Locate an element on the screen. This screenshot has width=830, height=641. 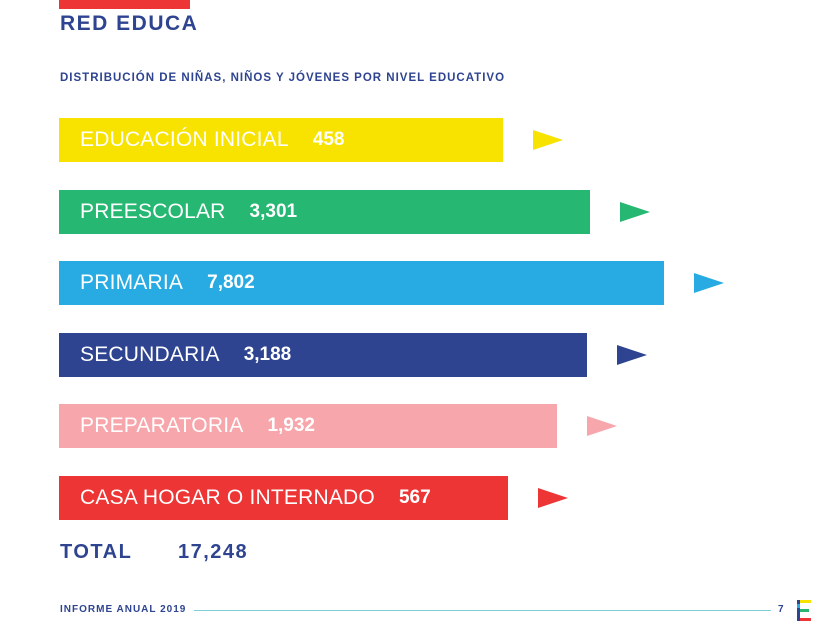
bar: PRIMARIA 7,802 is located at coordinates (361, 283).